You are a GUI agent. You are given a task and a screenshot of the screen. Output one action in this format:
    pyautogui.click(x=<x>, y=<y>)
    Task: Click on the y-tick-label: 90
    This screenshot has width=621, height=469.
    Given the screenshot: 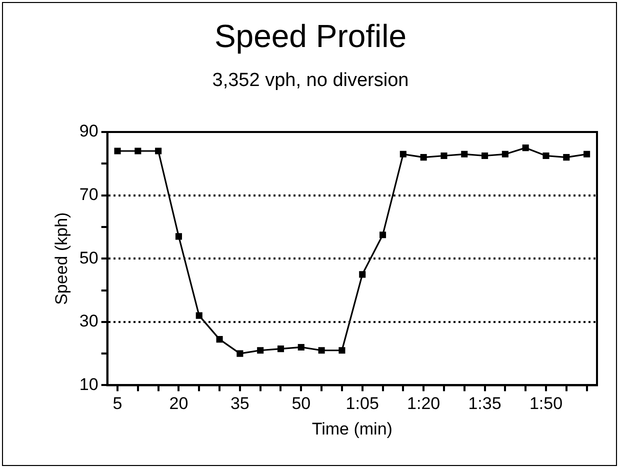 What is the action you would take?
    pyautogui.click(x=88, y=131)
    